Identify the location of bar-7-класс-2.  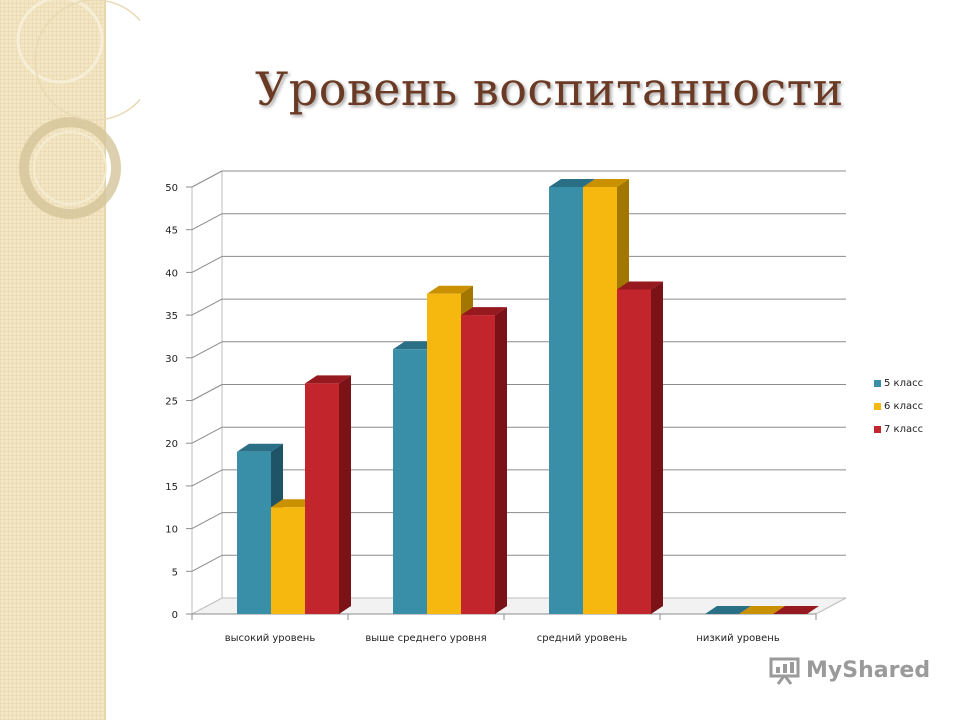
(640, 447).